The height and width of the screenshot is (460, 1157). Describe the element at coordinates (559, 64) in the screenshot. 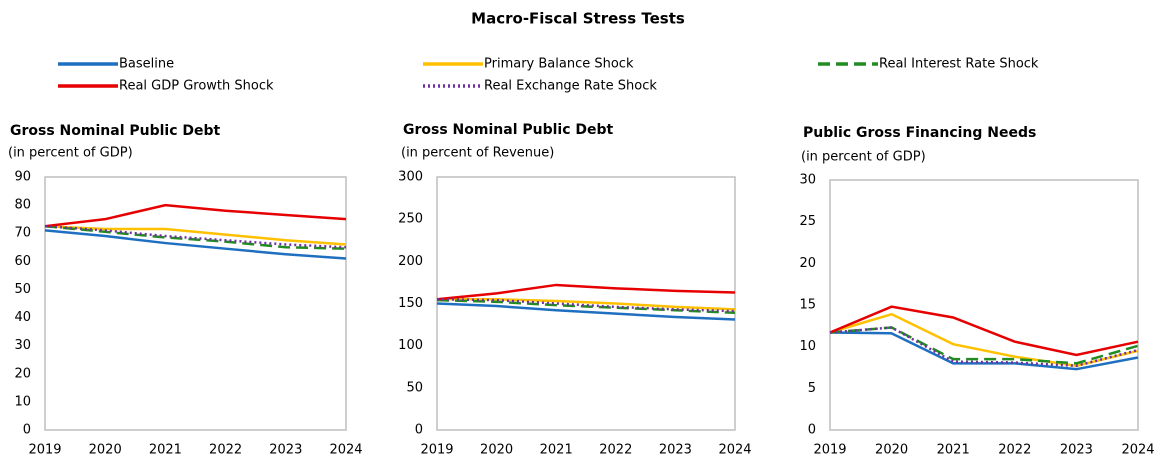

I see `legend-label: Primary Balance Shock` at that location.